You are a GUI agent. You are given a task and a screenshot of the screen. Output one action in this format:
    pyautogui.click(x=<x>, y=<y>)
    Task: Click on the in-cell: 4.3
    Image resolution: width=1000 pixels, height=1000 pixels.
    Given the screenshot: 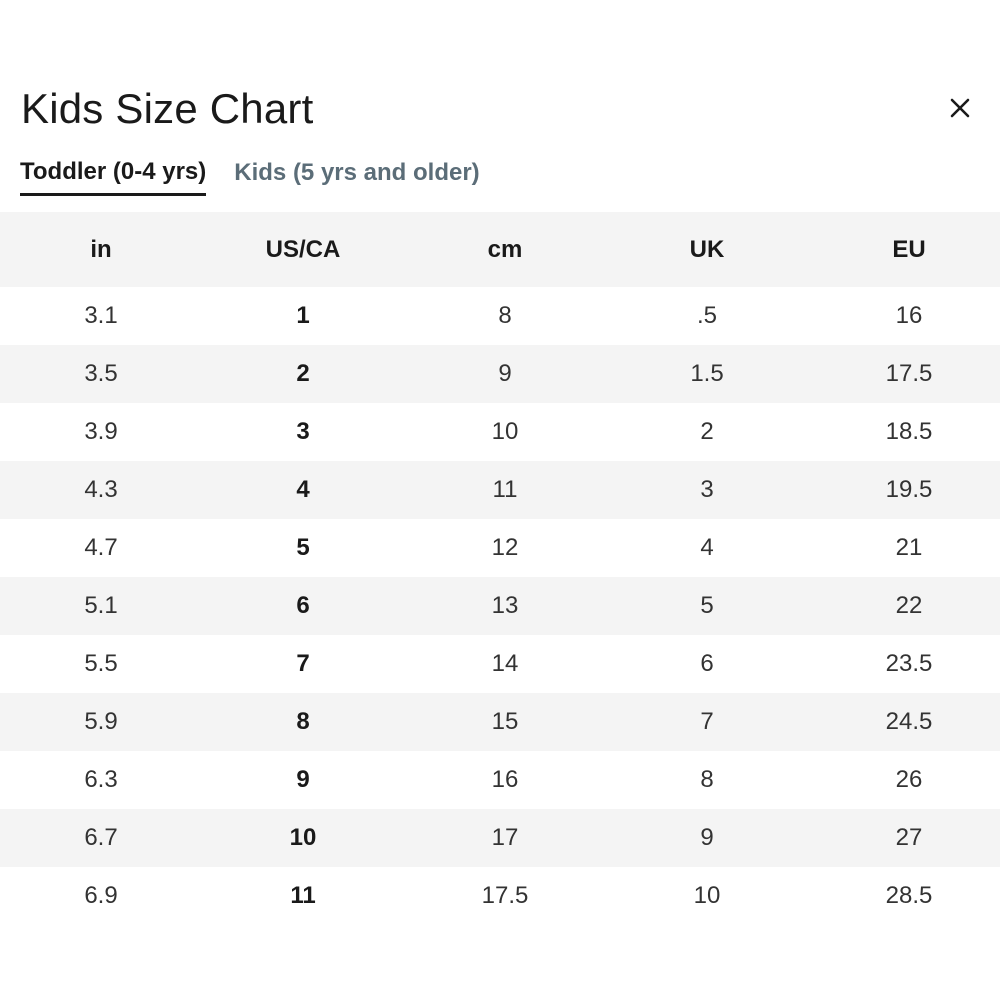 What is the action you would take?
    pyautogui.click(x=101, y=490)
    